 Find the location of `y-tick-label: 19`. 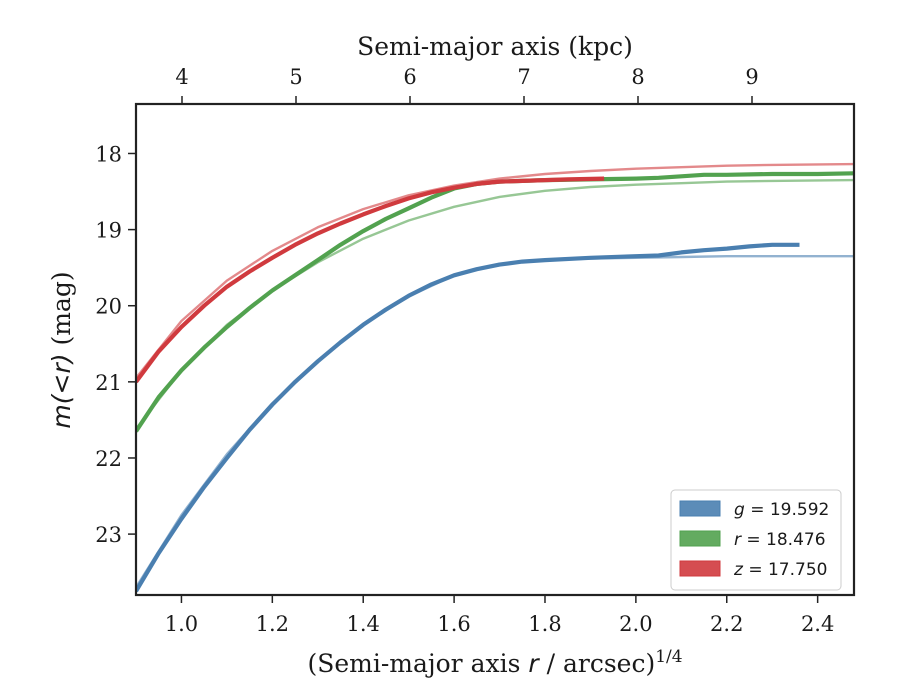

y-tick-label: 19 is located at coordinates (108, 231).